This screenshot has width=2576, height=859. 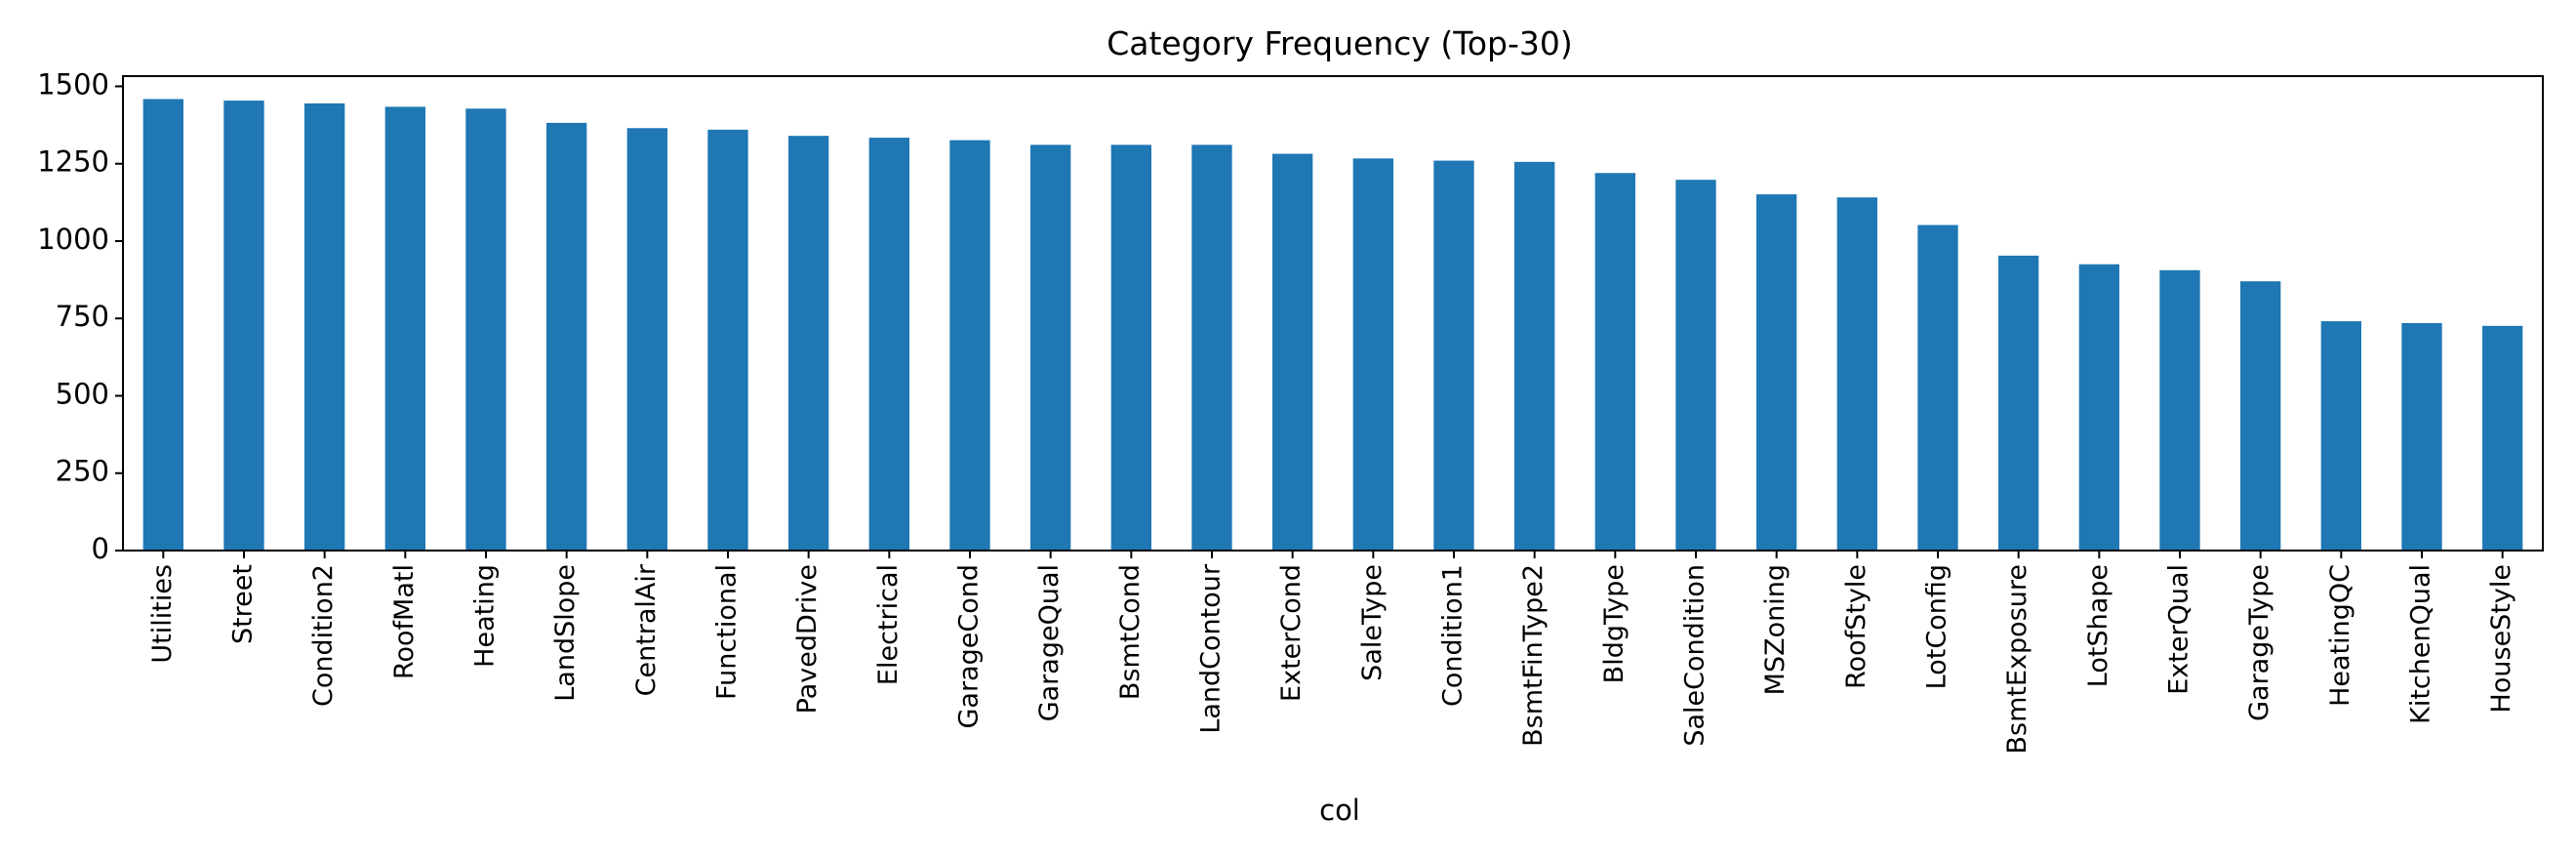 What do you see at coordinates (2340, 636) in the screenshot?
I see `x-tick-label: HeatingQC` at bounding box center [2340, 636].